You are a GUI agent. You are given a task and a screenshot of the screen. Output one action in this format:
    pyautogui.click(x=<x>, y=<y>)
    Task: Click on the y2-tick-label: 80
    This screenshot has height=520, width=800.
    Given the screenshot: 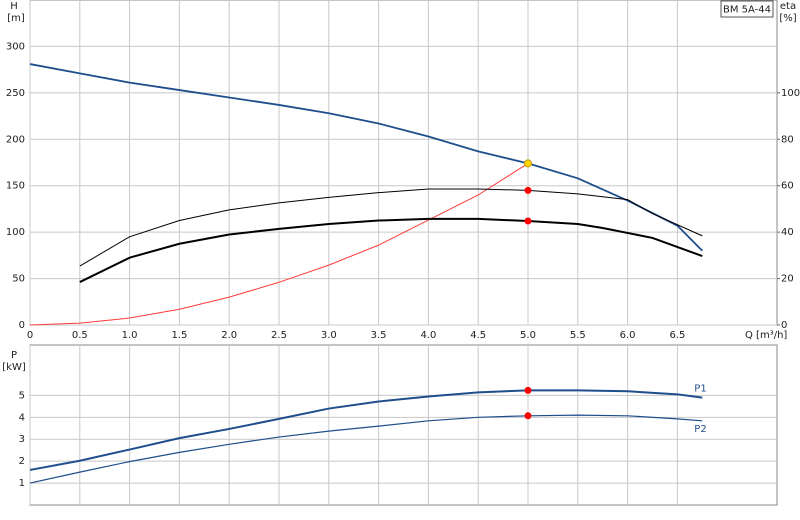 What is the action you would take?
    pyautogui.click(x=787, y=139)
    